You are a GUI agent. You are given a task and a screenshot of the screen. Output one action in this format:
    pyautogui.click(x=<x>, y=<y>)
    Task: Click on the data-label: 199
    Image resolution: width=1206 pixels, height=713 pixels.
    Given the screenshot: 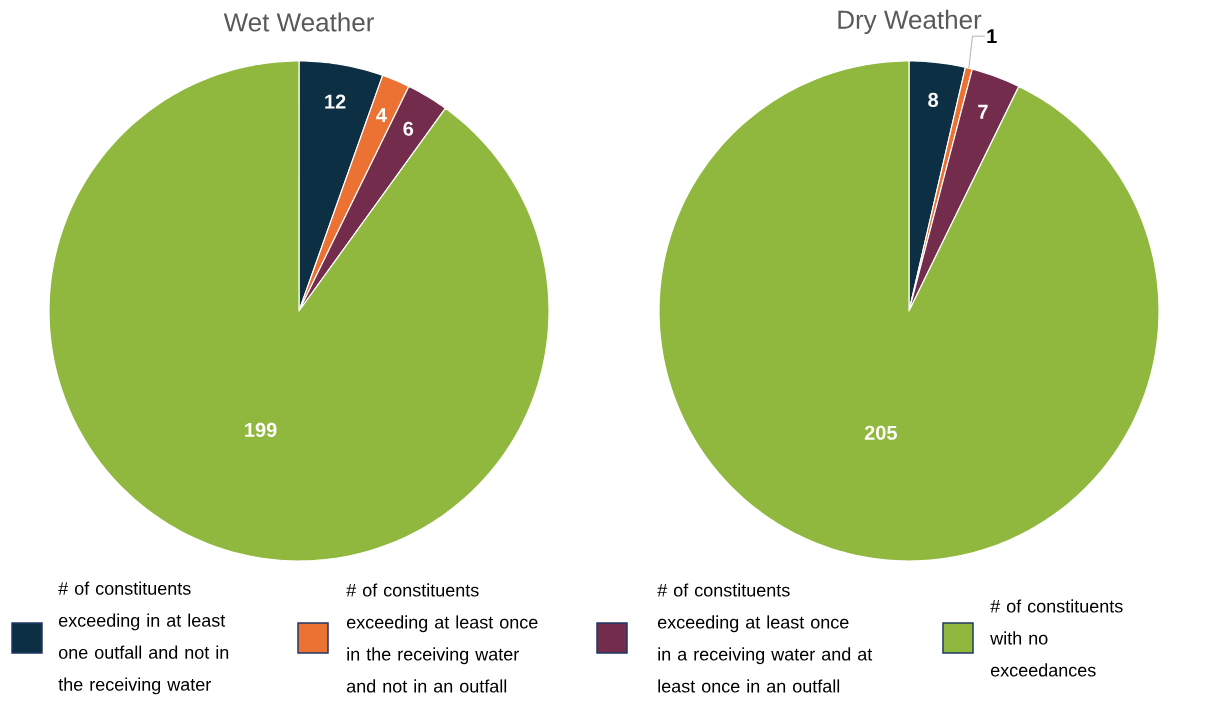 What is the action you would take?
    pyautogui.click(x=261, y=429)
    